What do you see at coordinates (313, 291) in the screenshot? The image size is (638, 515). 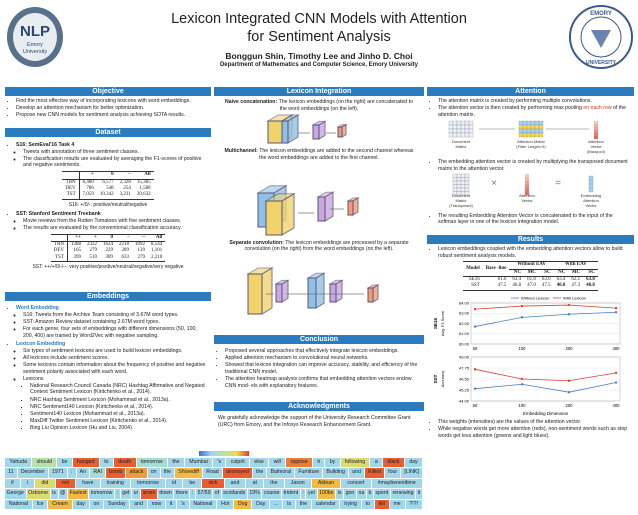 I see `model-figure` at bounding box center [313, 291].